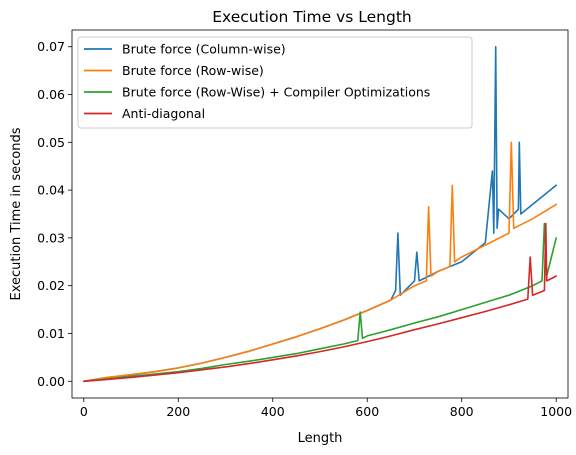 This screenshot has width=576, height=455. What do you see at coordinates (178, 411) in the screenshot?
I see `x-tick-label: 200` at bounding box center [178, 411].